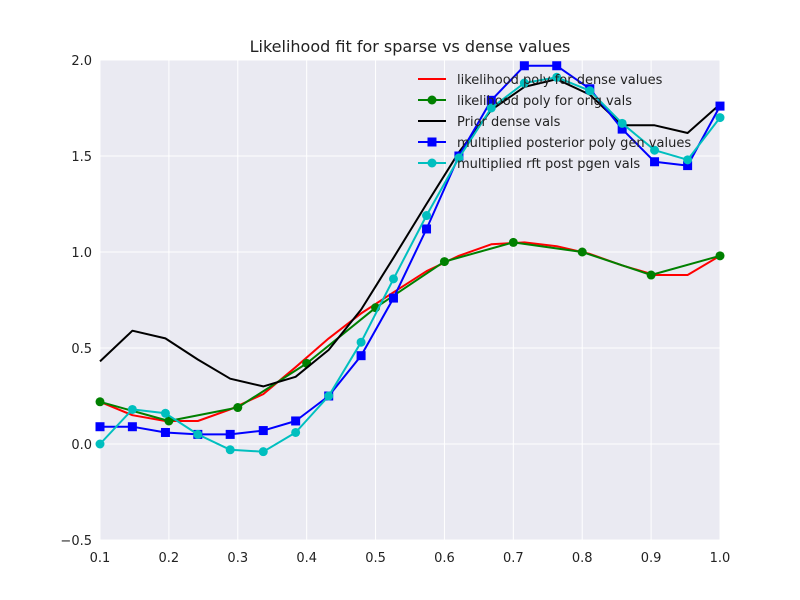  What do you see at coordinates (100, 558) in the screenshot?
I see `x-tick-label: 0.1` at bounding box center [100, 558].